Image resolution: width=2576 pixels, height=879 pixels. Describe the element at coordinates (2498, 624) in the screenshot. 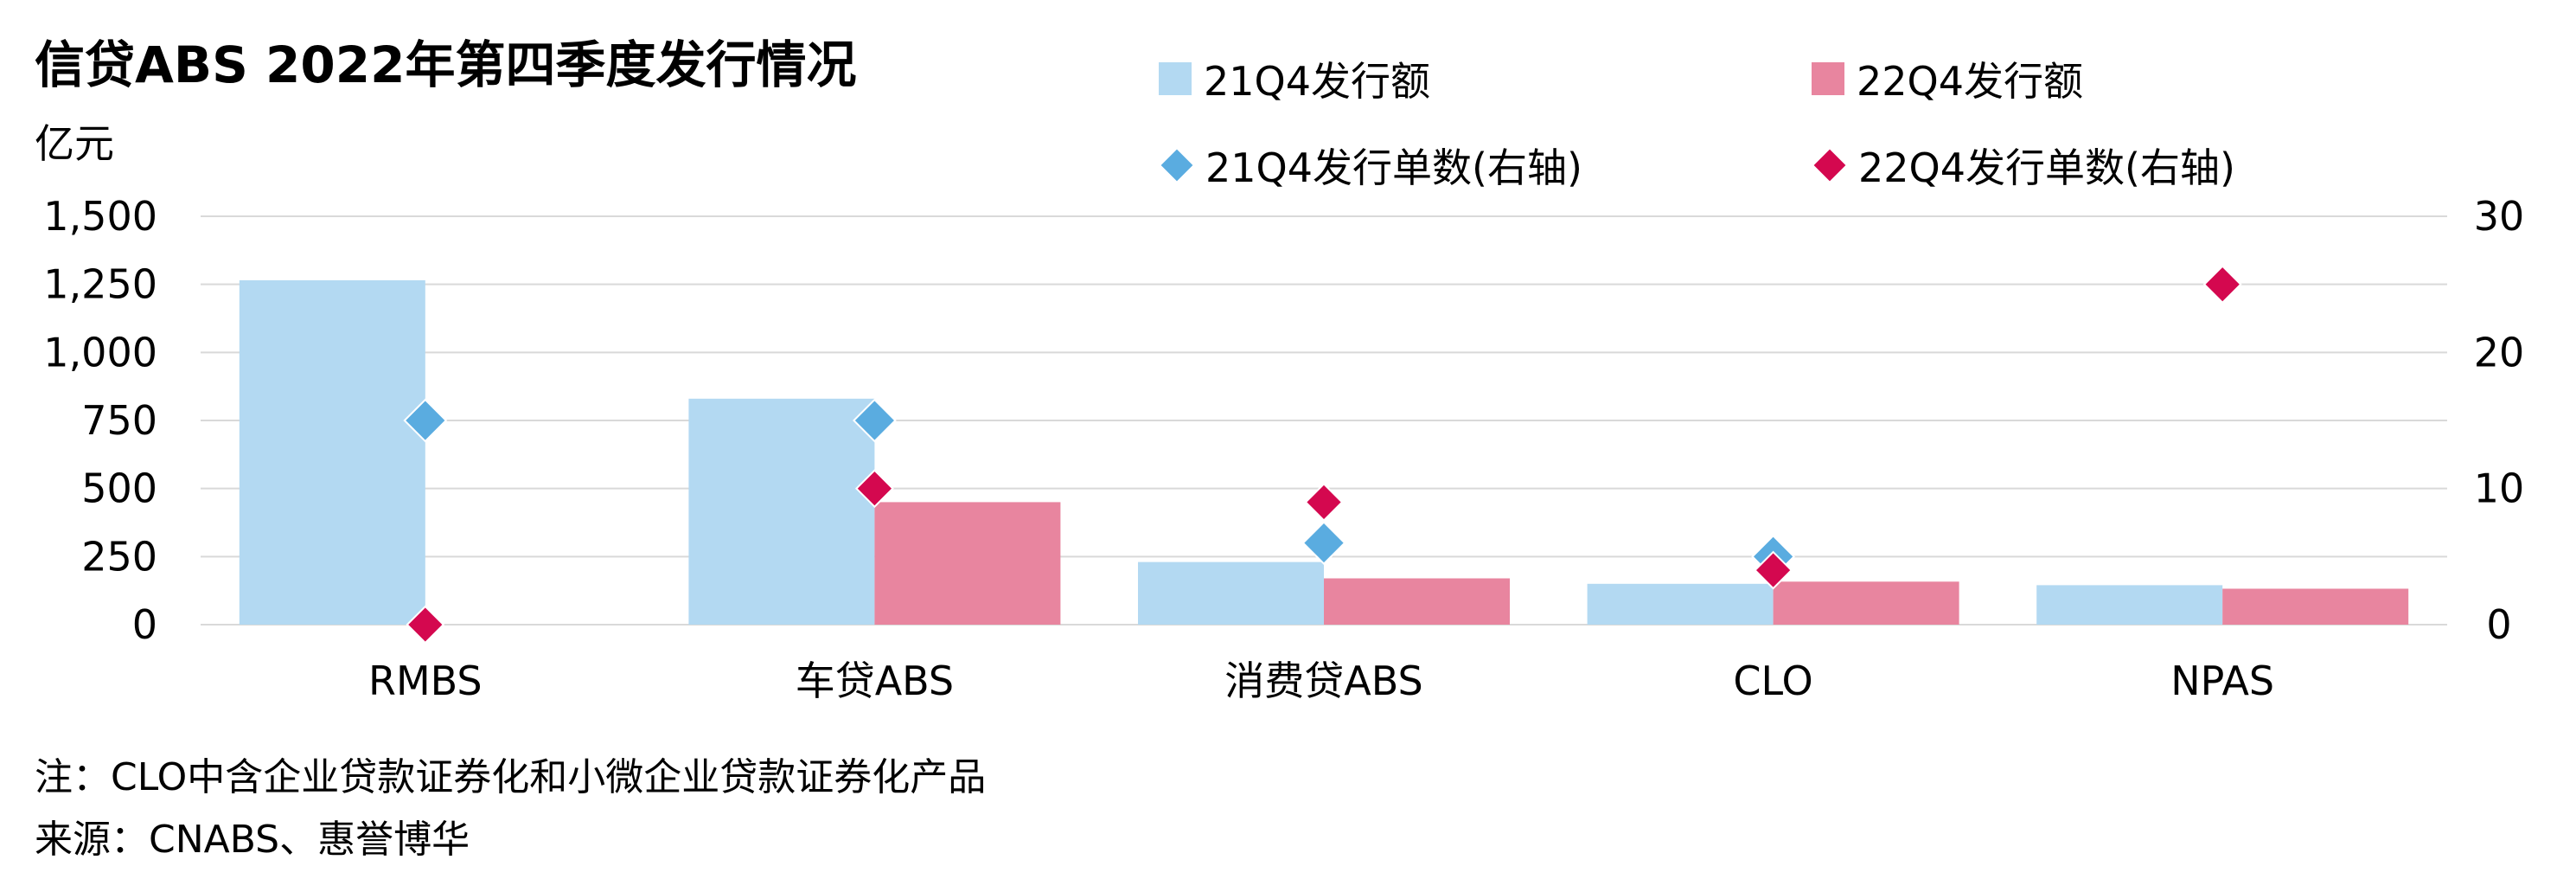

I see `y2-tick-label: 0` at that location.